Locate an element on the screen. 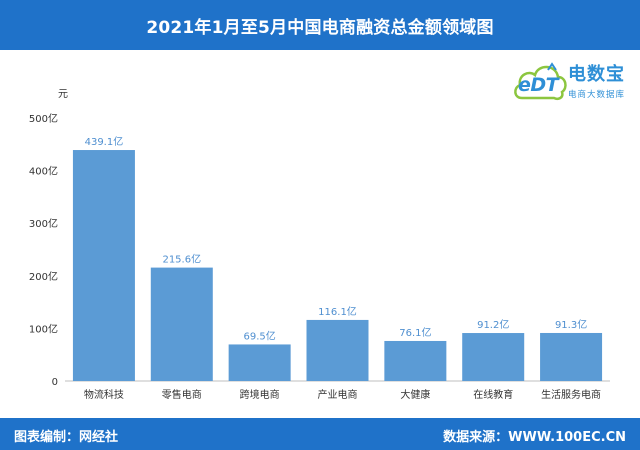  logo-mark: eDT is located at coordinates (538, 85).